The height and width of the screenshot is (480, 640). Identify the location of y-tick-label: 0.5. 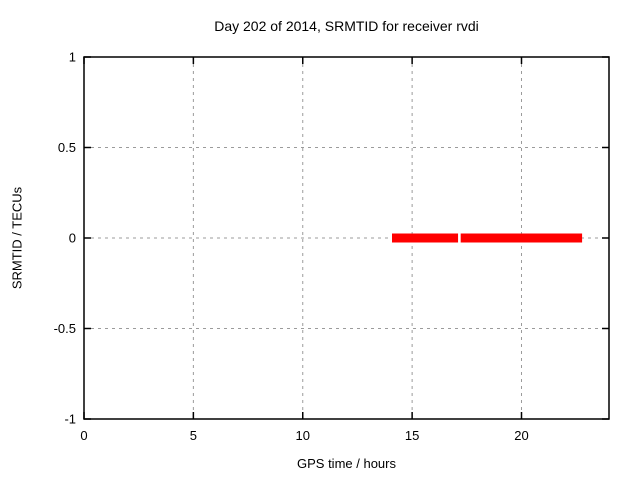
(67, 147).